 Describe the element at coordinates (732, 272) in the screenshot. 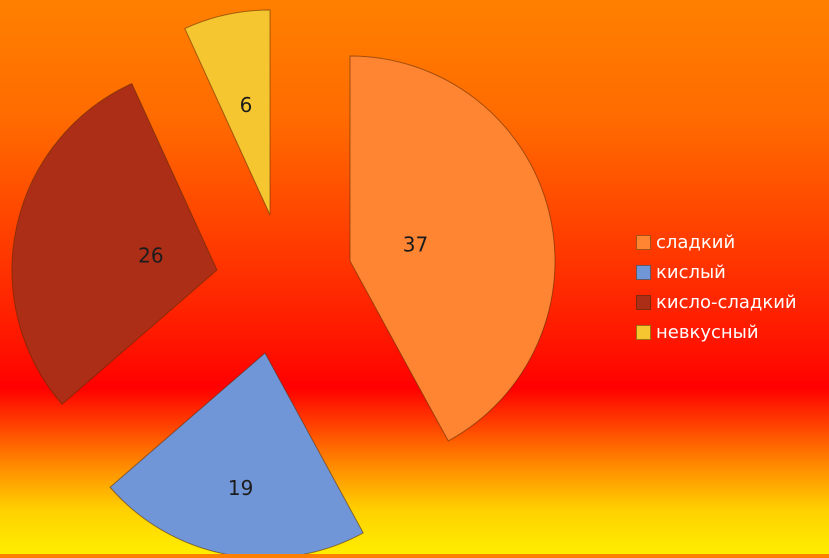

I see `legend-item-2: кислый` at that location.